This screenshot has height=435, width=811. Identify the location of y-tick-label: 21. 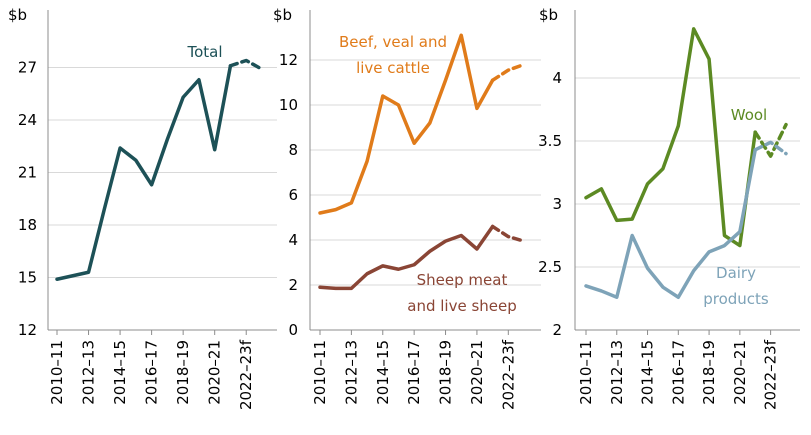
(27, 173).